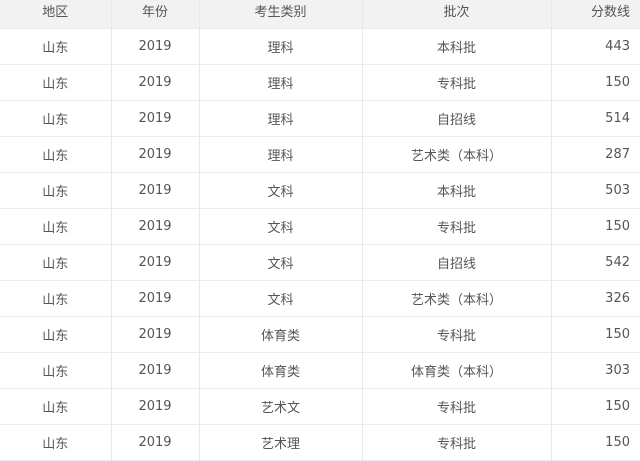 This screenshot has width=640, height=461. I want to click on header-category: 考生类别, so click(281, 14).